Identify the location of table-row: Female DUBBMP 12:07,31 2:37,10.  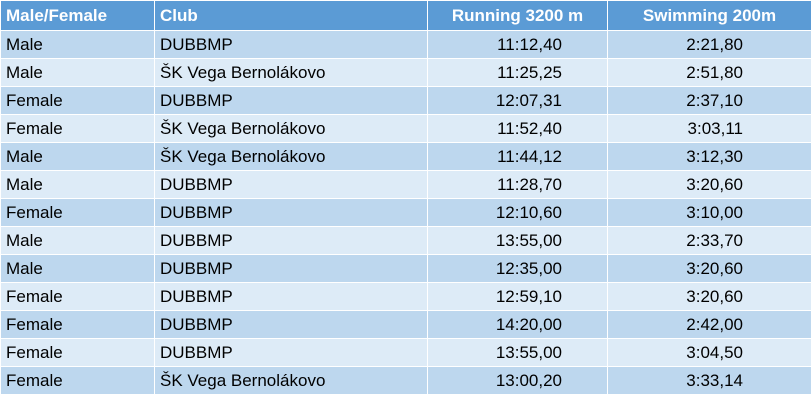
(405, 100).